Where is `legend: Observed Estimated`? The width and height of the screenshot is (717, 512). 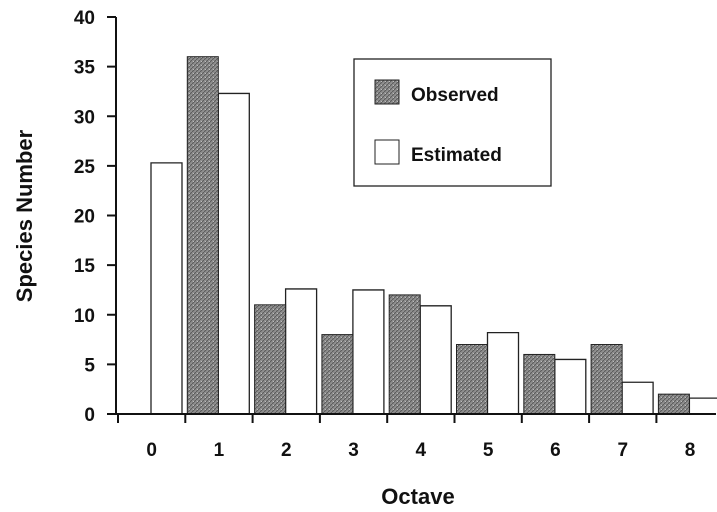 legend: Observed Estimated is located at coordinates (452, 122).